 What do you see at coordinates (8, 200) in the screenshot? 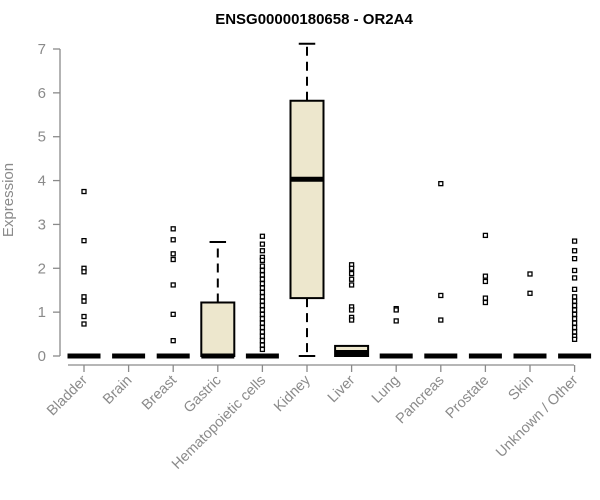
I see `y-axis-label: Expression` at bounding box center [8, 200].